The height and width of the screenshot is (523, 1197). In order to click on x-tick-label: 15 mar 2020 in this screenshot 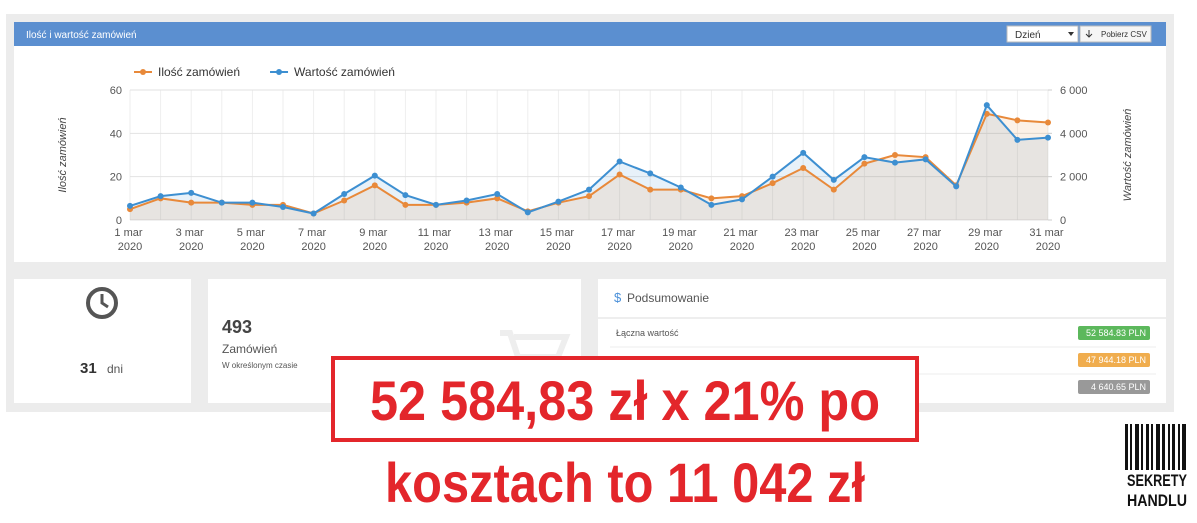, I will do `click(558, 240)`.